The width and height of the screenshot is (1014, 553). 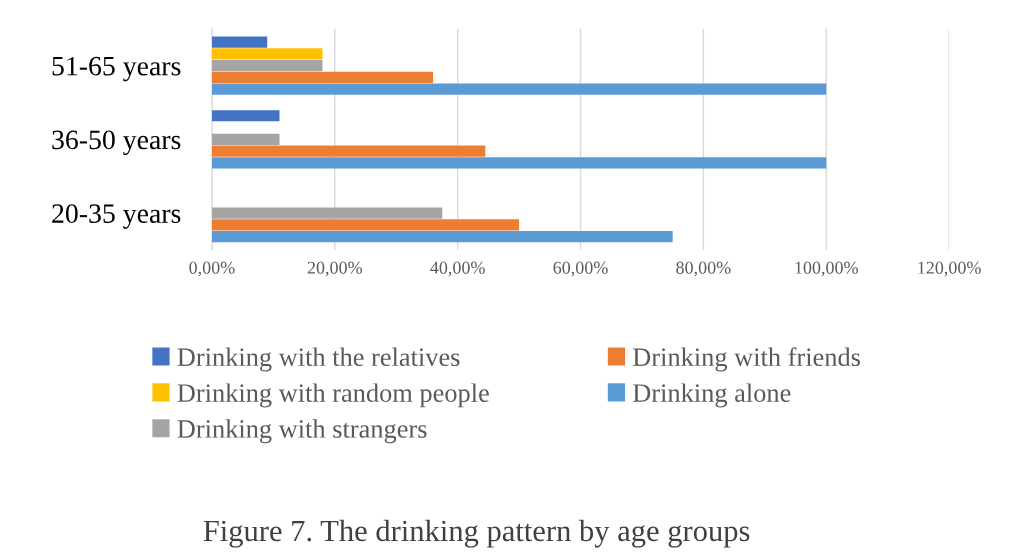 What do you see at coordinates (335, 269) in the screenshot?
I see `x-tick-label: 20,00%` at bounding box center [335, 269].